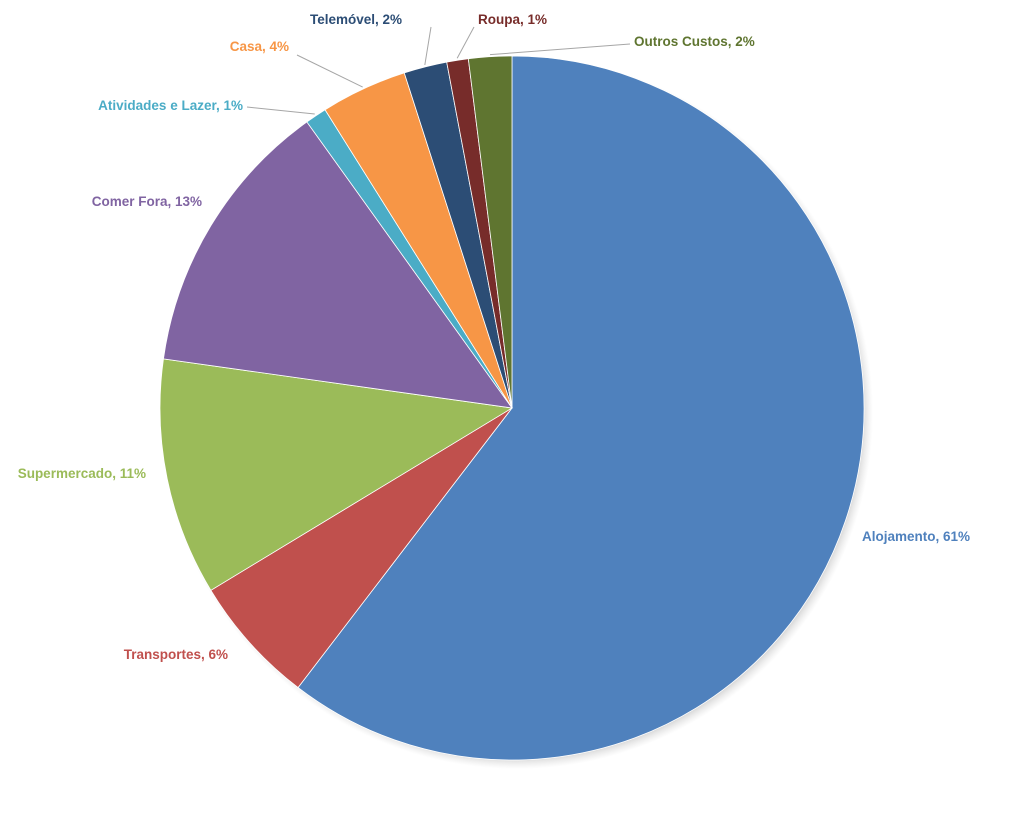  What do you see at coordinates (176, 654) in the screenshot?
I see `data-label-transportes: Transportes, 6%` at bounding box center [176, 654].